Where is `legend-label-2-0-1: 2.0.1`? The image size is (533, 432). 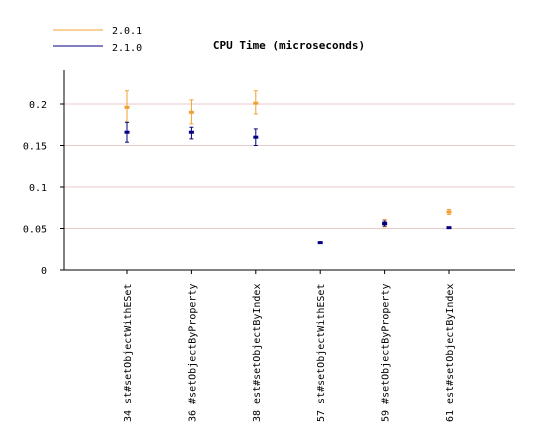
legend-label-2-0-1: 2.0.1 is located at coordinates (127, 31).